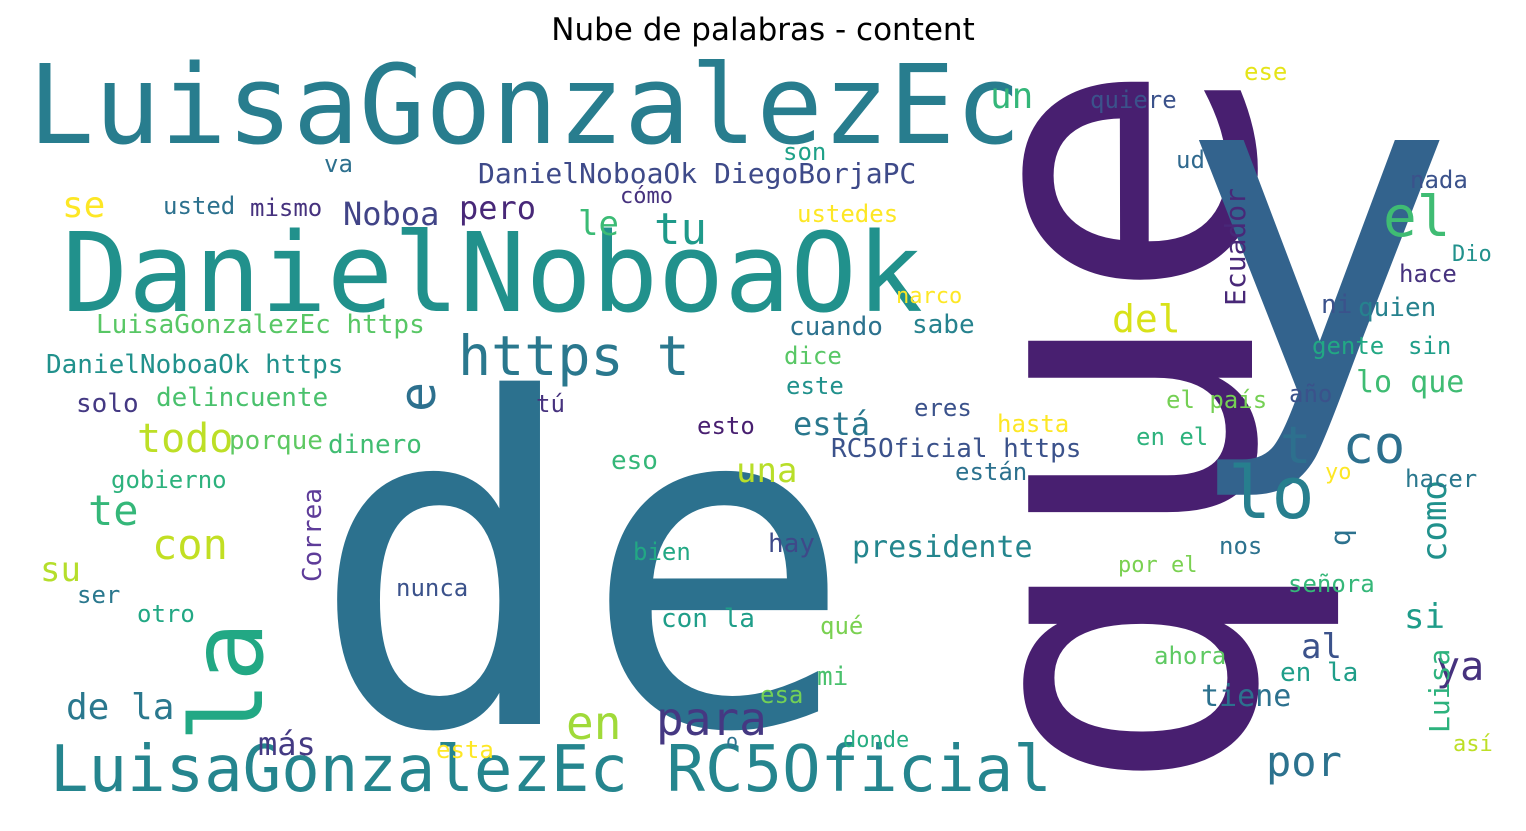 The height and width of the screenshot is (831, 1526). Describe the element at coordinates (574, 356) in the screenshot. I see `word-https-t: https t` at that location.